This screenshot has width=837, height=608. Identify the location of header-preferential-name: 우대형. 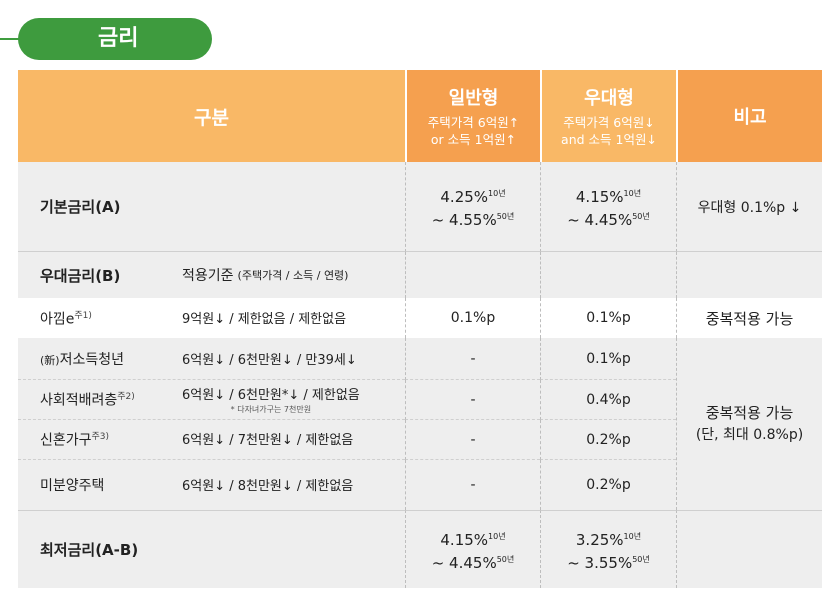
(609, 98).